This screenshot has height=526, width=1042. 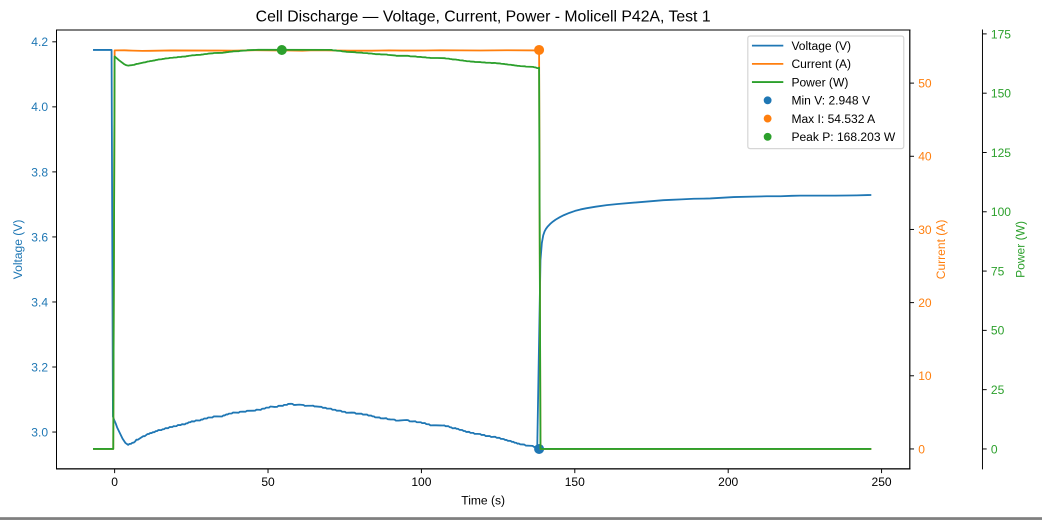 What do you see at coordinates (39, 367) in the screenshot?
I see `svg-text: 3.2` at bounding box center [39, 367].